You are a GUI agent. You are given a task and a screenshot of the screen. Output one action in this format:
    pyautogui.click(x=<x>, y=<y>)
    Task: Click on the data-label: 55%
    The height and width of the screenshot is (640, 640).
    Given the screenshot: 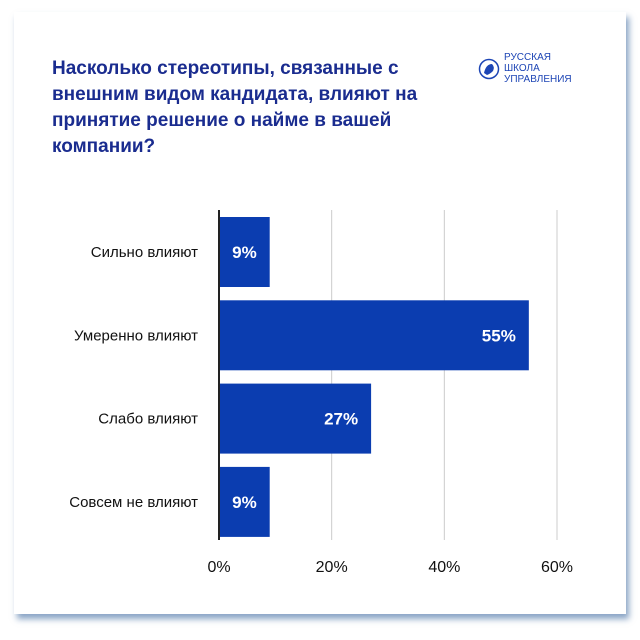 What is the action you would take?
    pyautogui.click(x=499, y=335)
    